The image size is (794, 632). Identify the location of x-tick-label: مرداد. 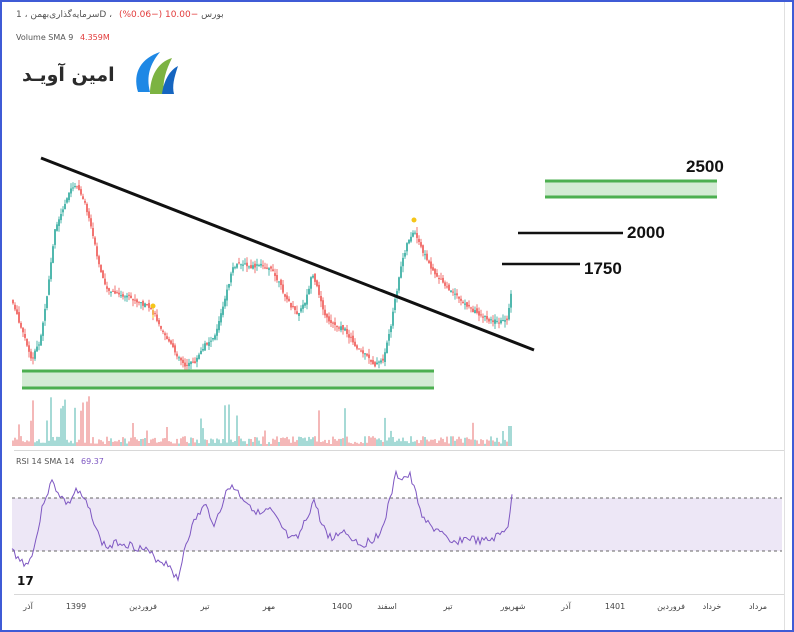
(758, 606).